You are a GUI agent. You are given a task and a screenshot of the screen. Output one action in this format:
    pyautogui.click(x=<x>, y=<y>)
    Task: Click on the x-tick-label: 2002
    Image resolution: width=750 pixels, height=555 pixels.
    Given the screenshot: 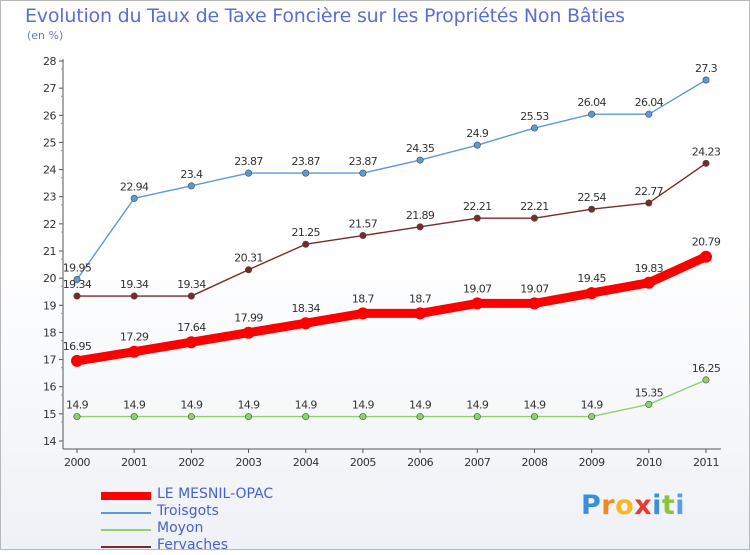 What is the action you would take?
    pyautogui.click(x=191, y=462)
    